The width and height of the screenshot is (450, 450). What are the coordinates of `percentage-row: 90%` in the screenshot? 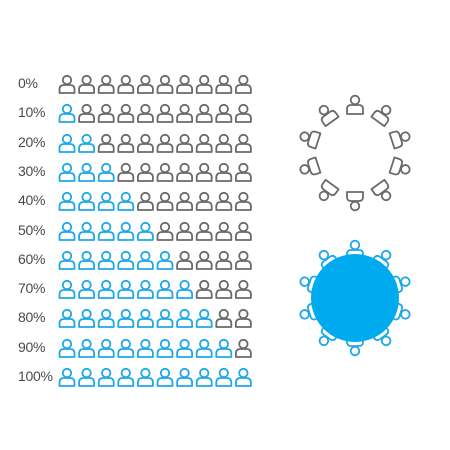 It's located at (135, 349).